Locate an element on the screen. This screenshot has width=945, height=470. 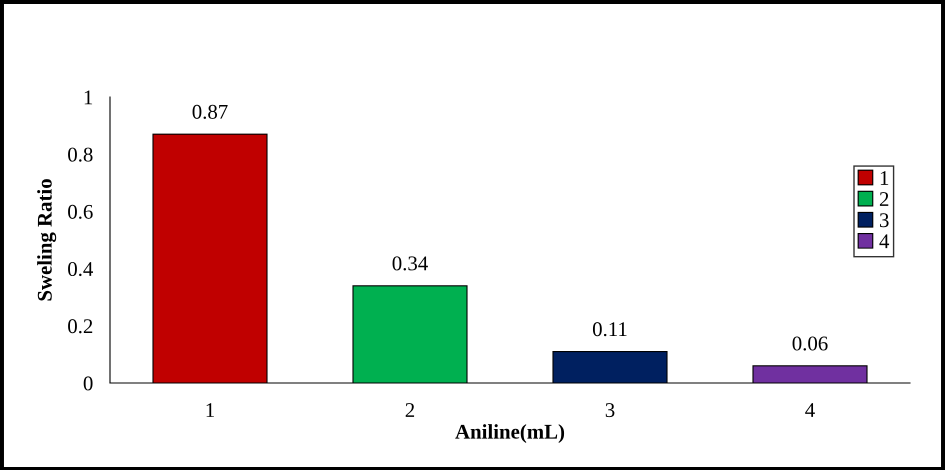
legend-label: 1 is located at coordinates (884, 178).